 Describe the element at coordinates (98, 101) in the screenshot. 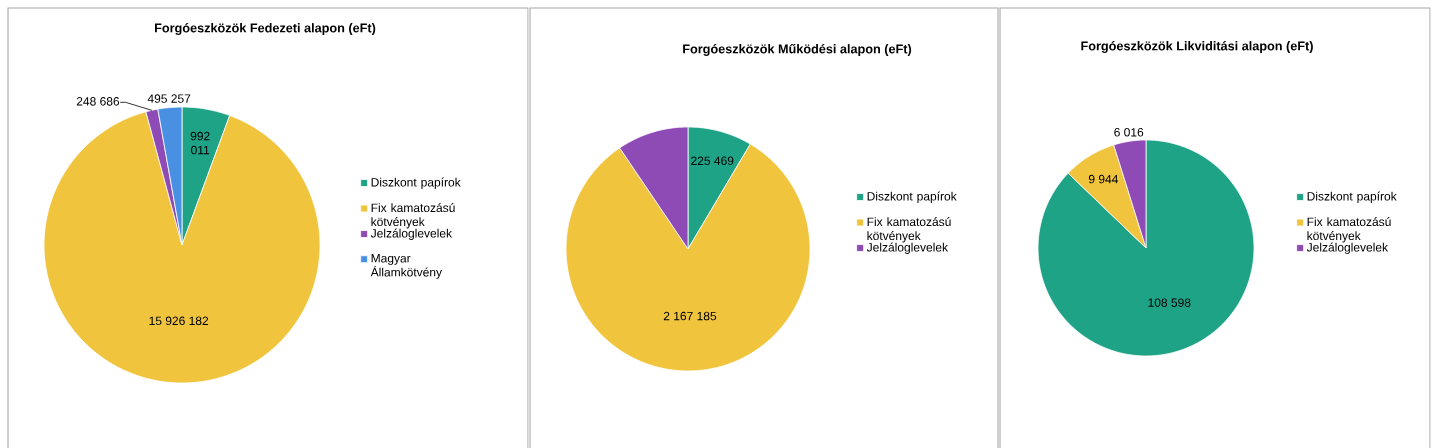

I see `data-label: 248 686` at that location.